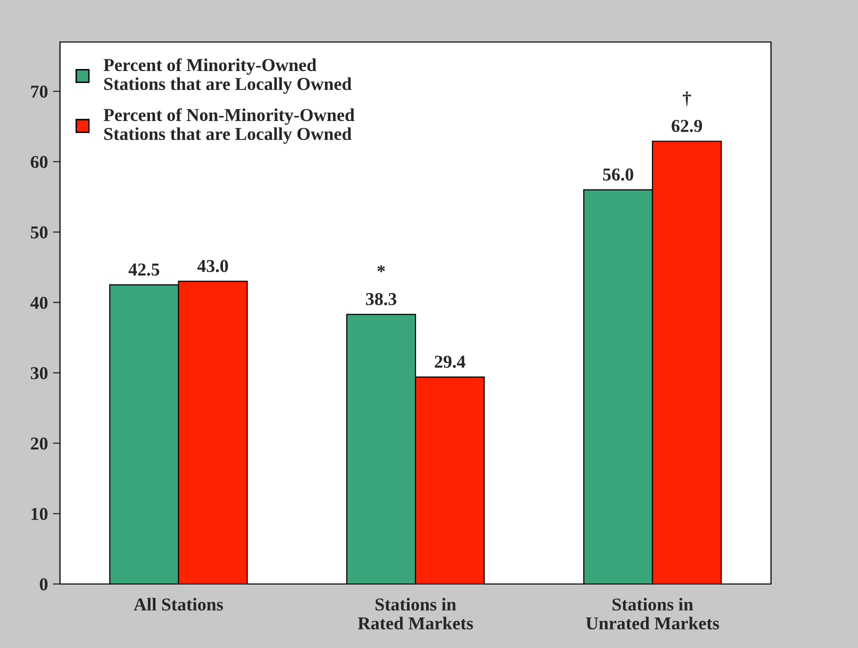  Describe the element at coordinates (39, 302) in the screenshot. I see `y-tick-label: 40` at that location.